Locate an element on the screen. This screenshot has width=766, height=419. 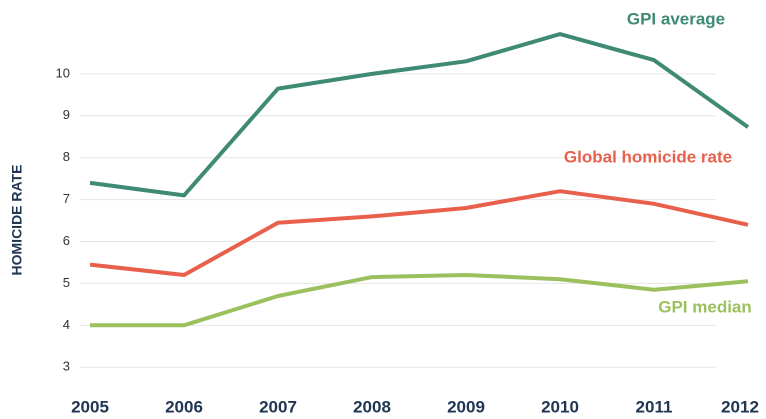
series-label: GPI average is located at coordinates (676, 18).